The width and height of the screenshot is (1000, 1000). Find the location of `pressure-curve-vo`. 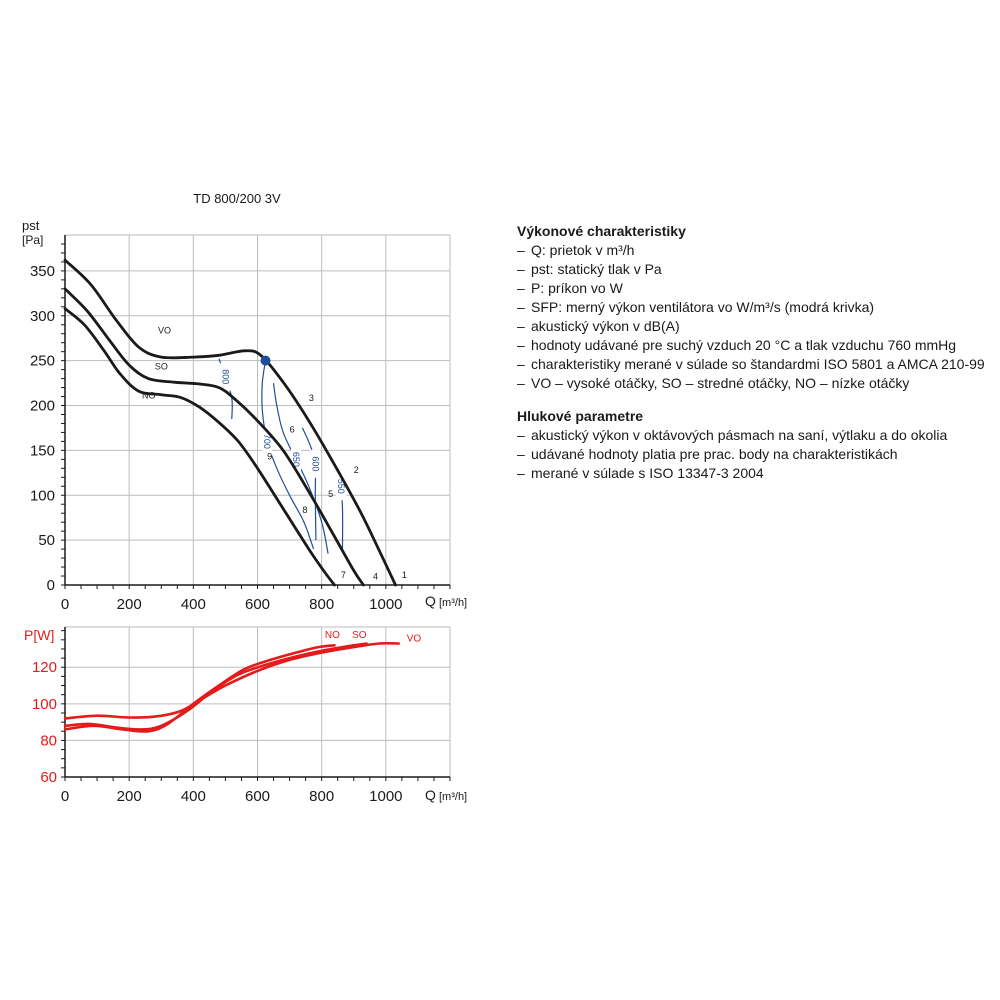

pressure-curve-vo is located at coordinates (230, 422).